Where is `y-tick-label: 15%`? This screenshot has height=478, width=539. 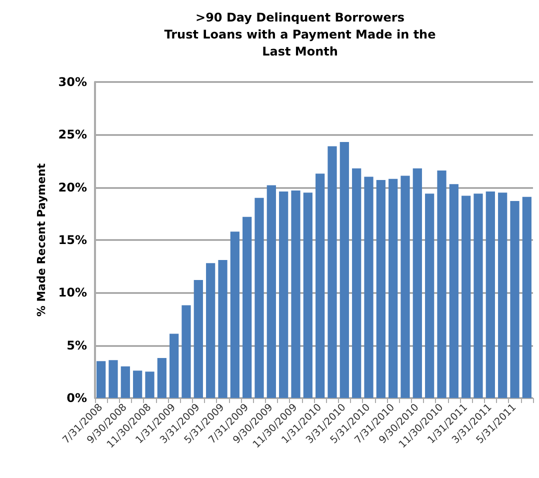
y-tick-label: 15% is located at coordinates (72, 240).